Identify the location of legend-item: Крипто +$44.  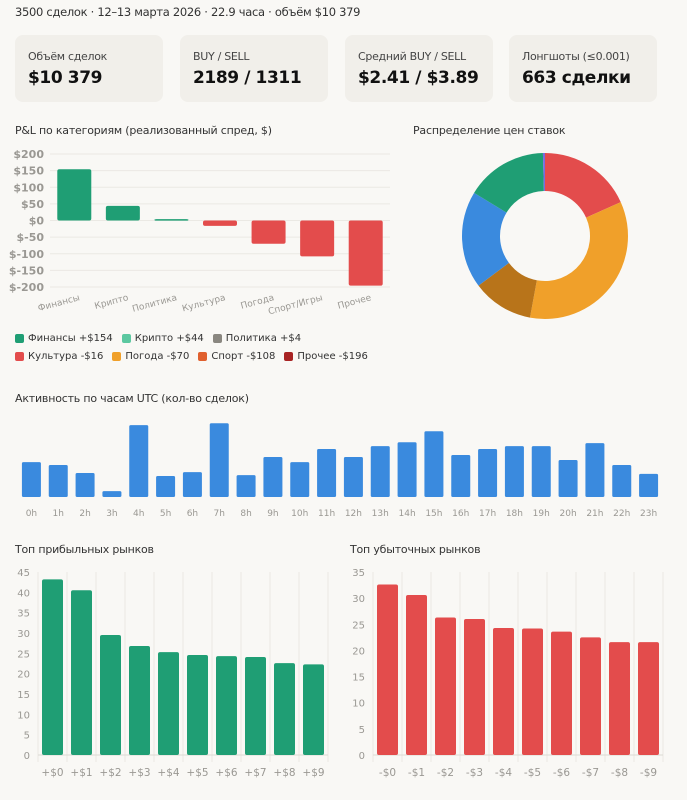
(162, 338).